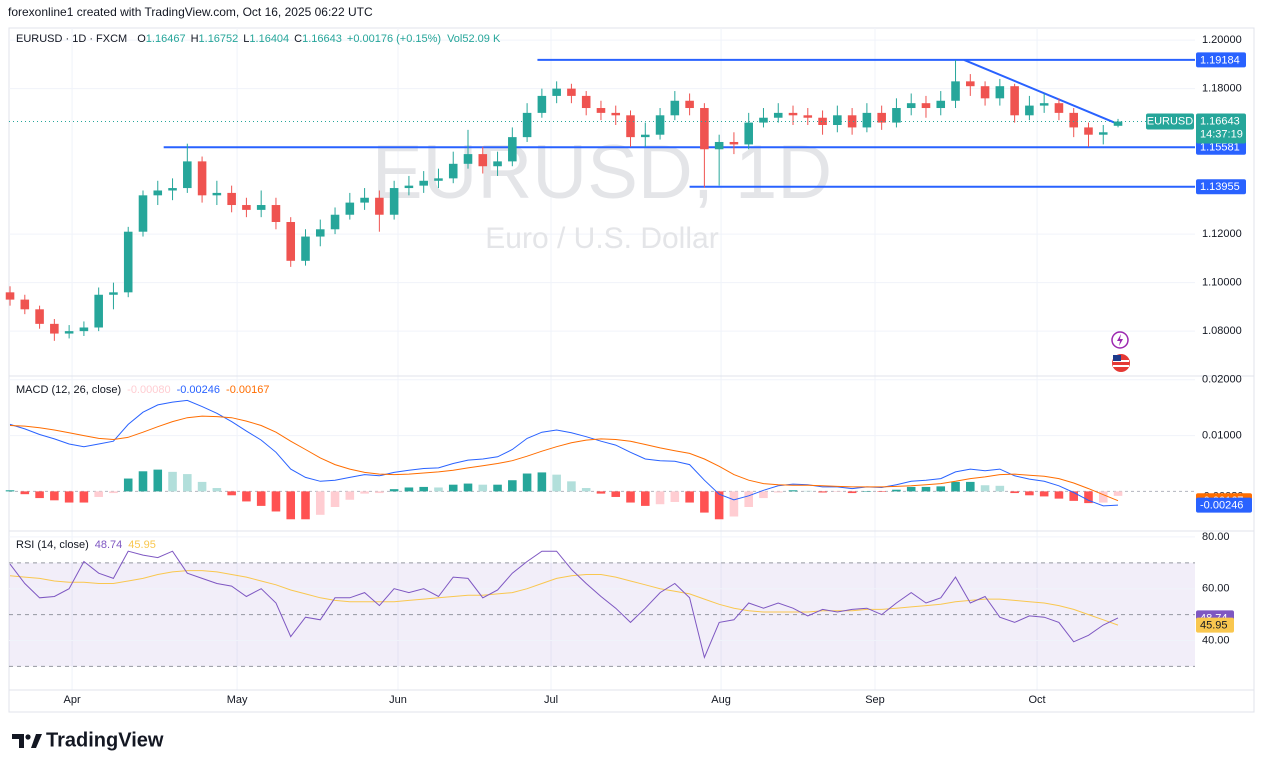 Image resolution: width=1263 pixels, height=768 pixels. Describe the element at coordinates (109, 545) in the screenshot. I see `rsi-value: 48.74` at that location.